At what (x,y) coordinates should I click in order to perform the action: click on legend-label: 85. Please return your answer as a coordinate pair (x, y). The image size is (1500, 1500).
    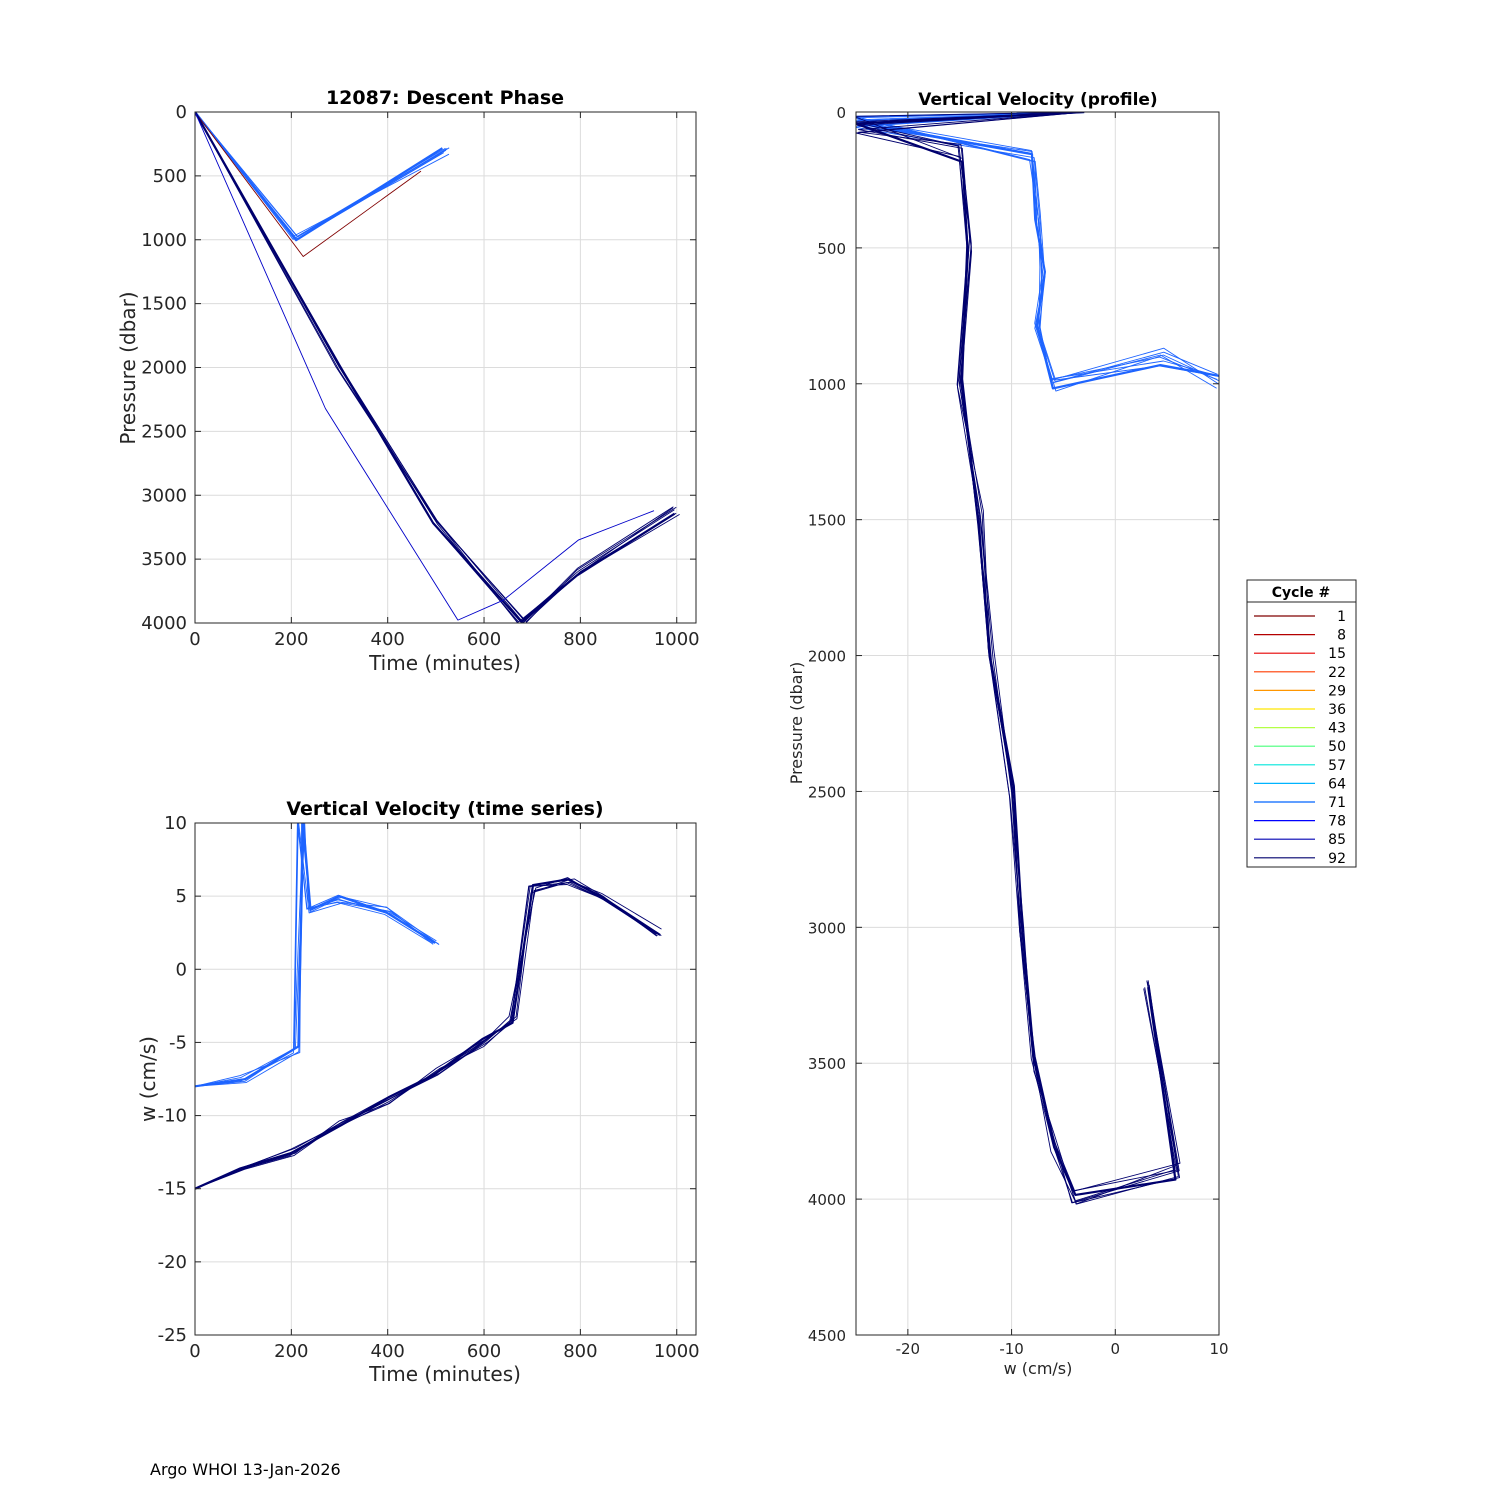
    Looking at the image, I should click on (1337, 840).